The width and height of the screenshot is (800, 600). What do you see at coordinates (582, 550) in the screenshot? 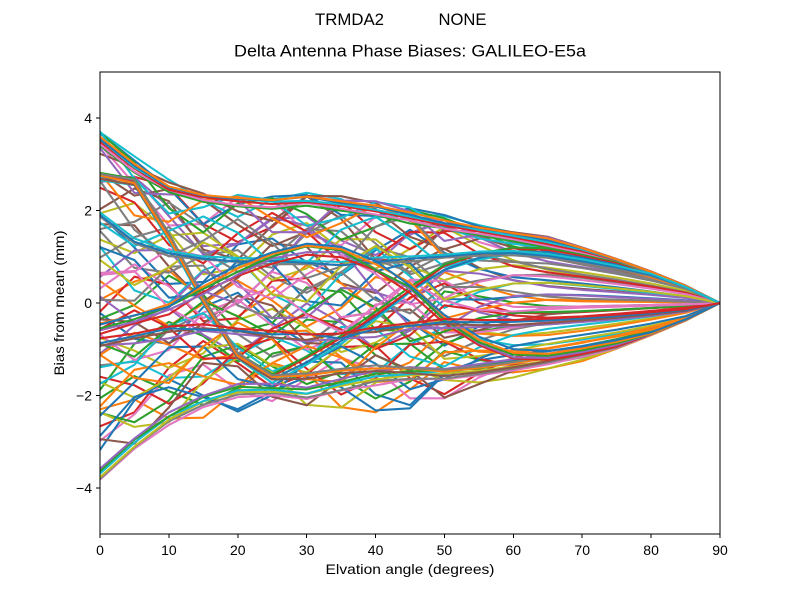
I see `svg-text: 70` at bounding box center [582, 550].